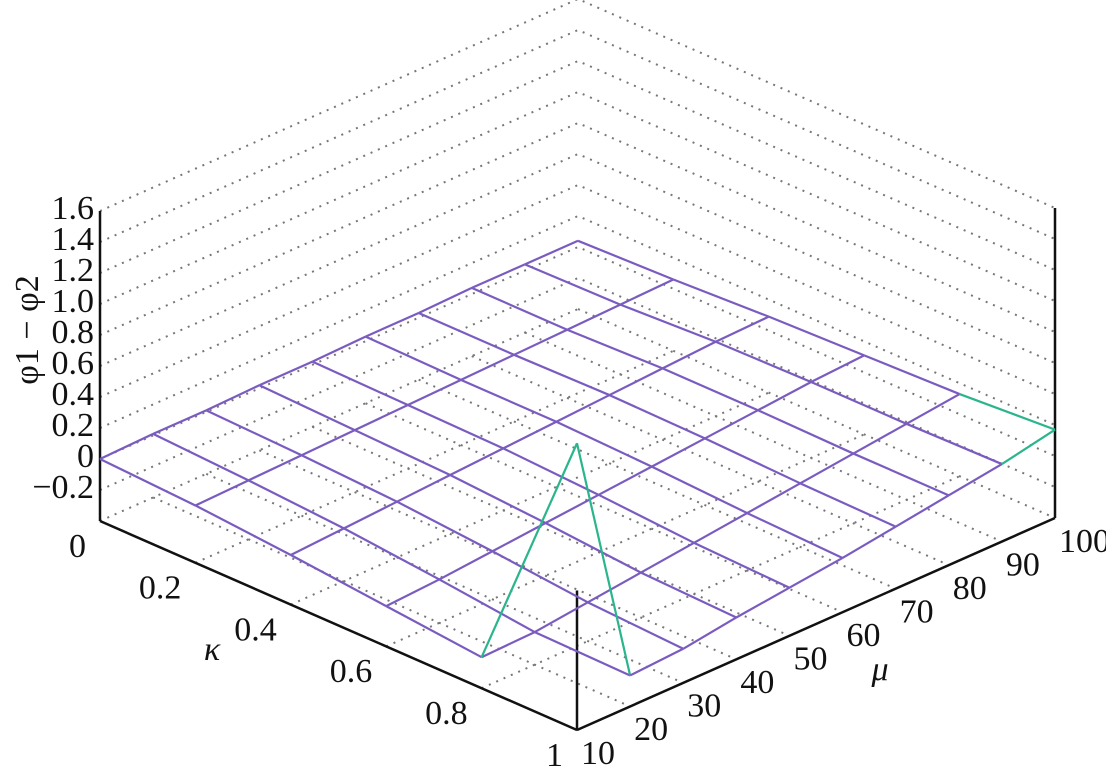 Image resolution: width=1106 pixels, height=777 pixels. Describe the element at coordinates (810, 659) in the screenshot. I see `y-tick-label: 50` at that location.